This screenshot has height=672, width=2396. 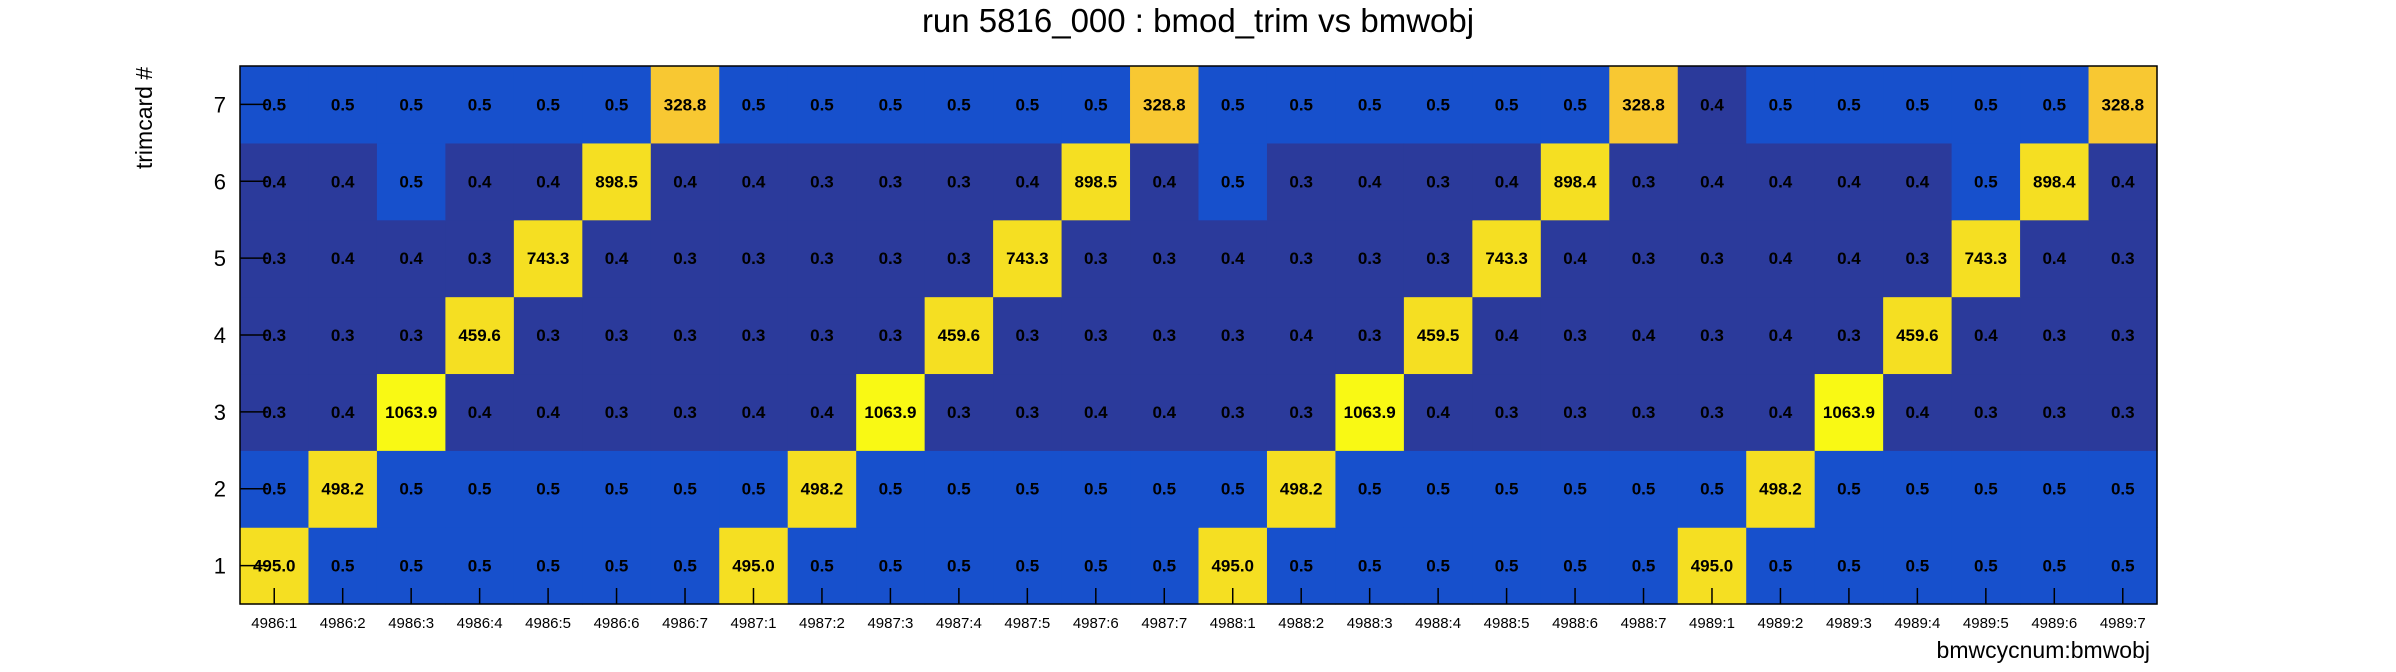 What do you see at coordinates (1370, 623) in the screenshot?
I see `x-tick-label: 4988:3` at bounding box center [1370, 623].